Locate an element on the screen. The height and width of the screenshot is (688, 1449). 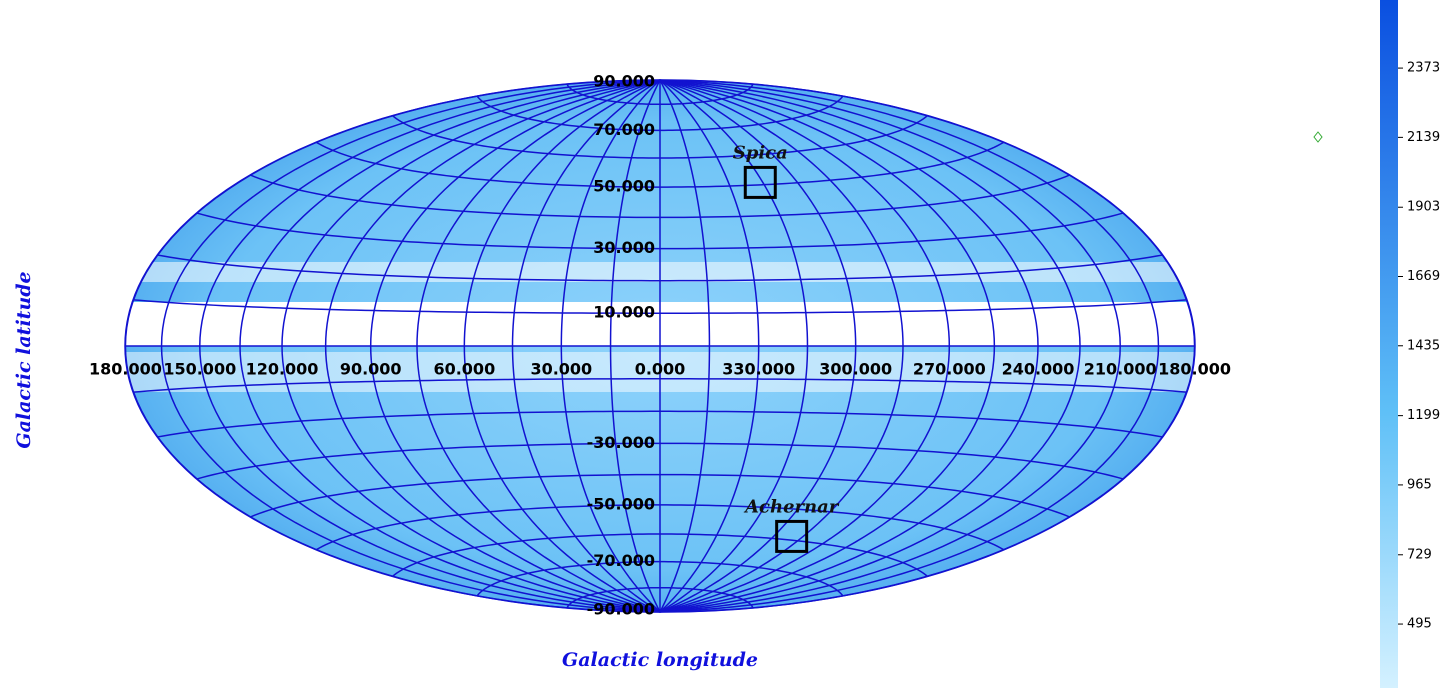
longitude-label: 30.000 is located at coordinates (561, 369).